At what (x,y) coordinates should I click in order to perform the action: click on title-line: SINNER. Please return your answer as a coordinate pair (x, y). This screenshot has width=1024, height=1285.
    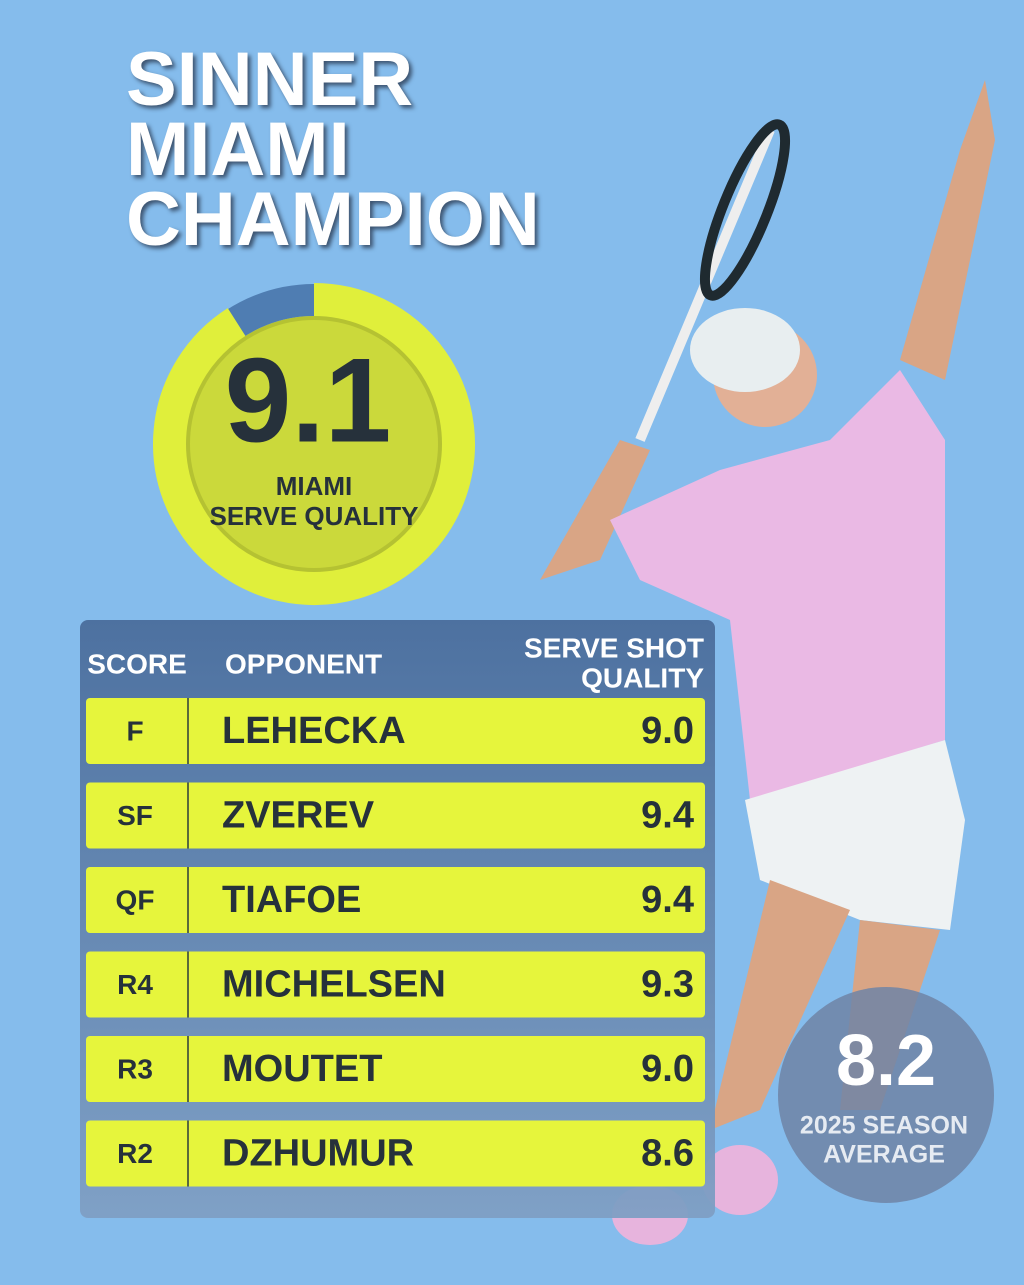
    Looking at the image, I should click on (269, 79).